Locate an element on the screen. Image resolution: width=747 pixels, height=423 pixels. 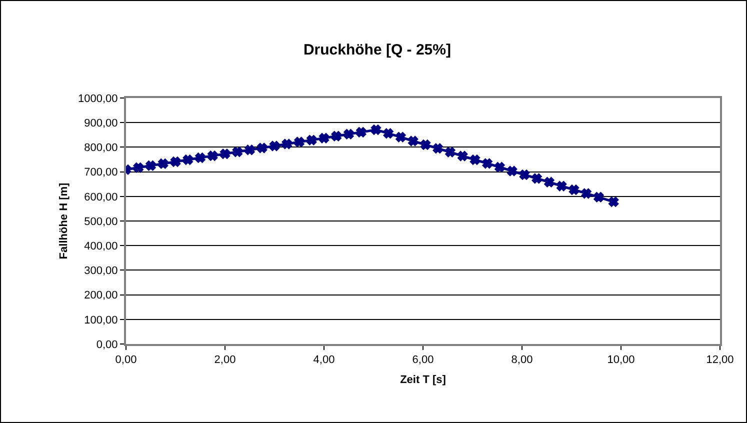
y-tick-label: 400,00 is located at coordinates (101, 246).